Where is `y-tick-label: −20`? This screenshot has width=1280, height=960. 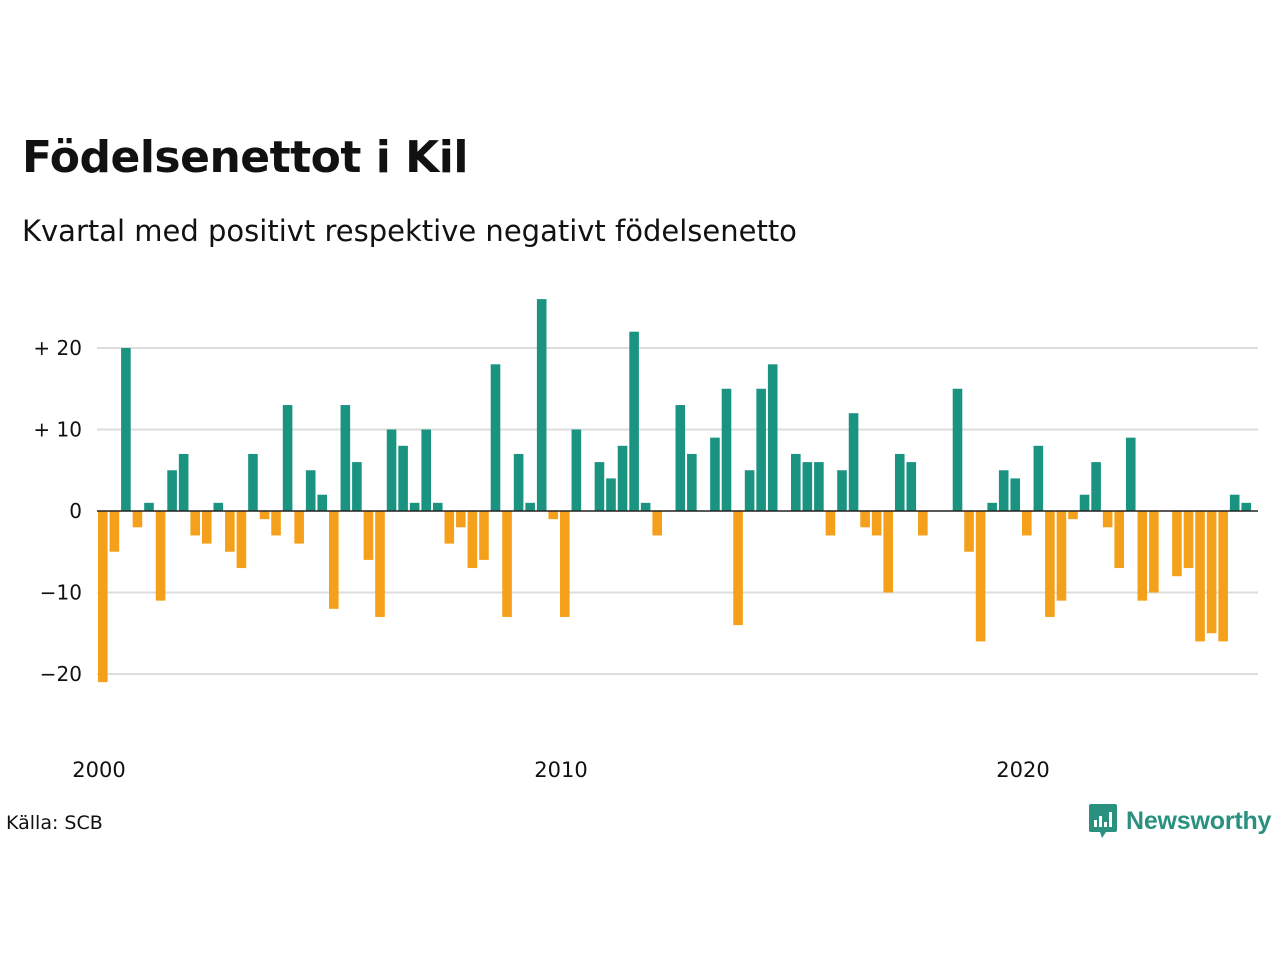 y-tick-label: −20 is located at coordinates (61, 674).